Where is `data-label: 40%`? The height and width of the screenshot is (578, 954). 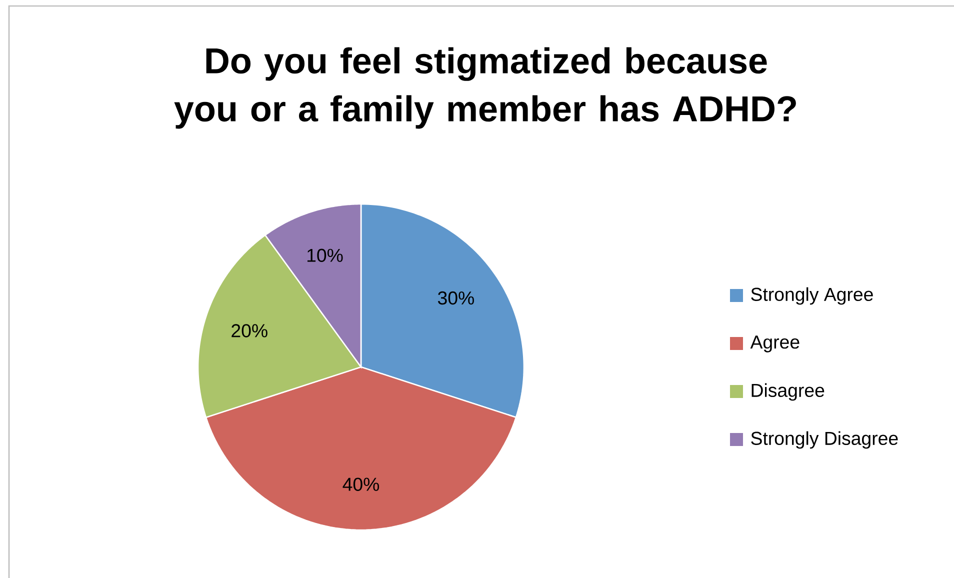
data-label: 40% is located at coordinates (361, 484).